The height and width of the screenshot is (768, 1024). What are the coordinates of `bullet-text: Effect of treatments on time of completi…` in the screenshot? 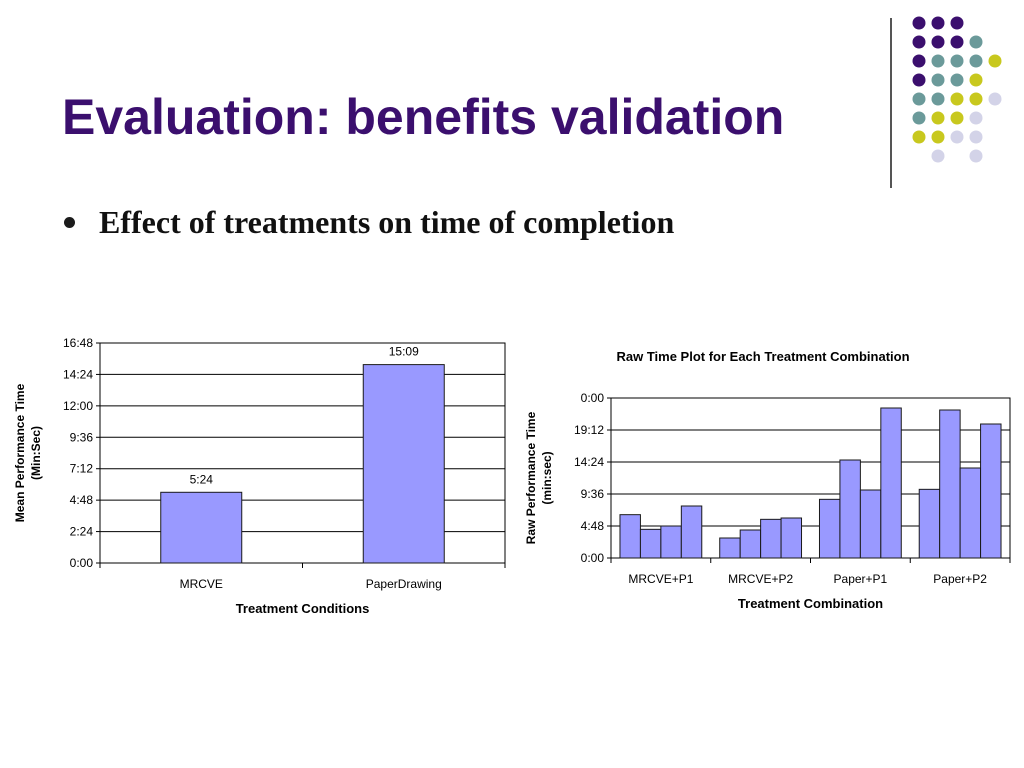 It's located at (387, 222).